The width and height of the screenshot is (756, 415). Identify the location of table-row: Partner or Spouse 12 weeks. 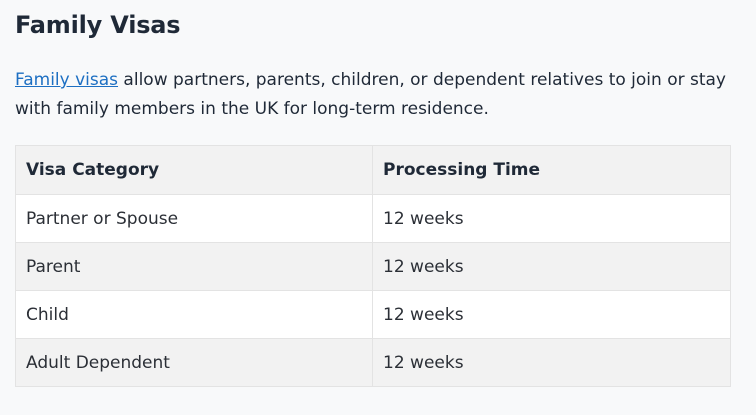
(373, 218).